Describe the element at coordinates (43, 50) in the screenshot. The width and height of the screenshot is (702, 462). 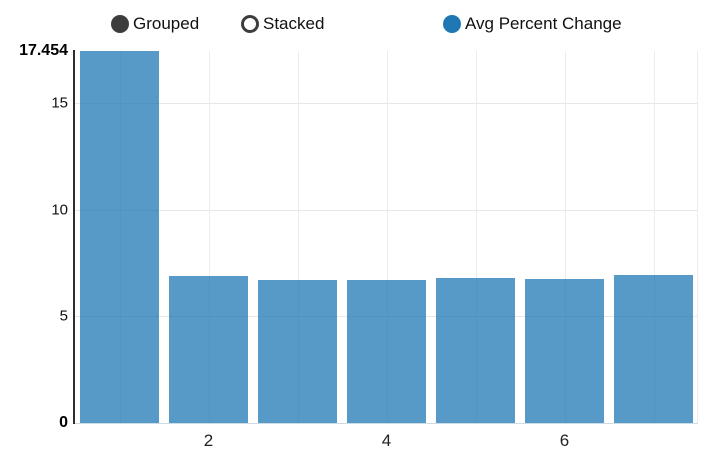
I see `y-tick-label-17.454: 17.454` at that location.